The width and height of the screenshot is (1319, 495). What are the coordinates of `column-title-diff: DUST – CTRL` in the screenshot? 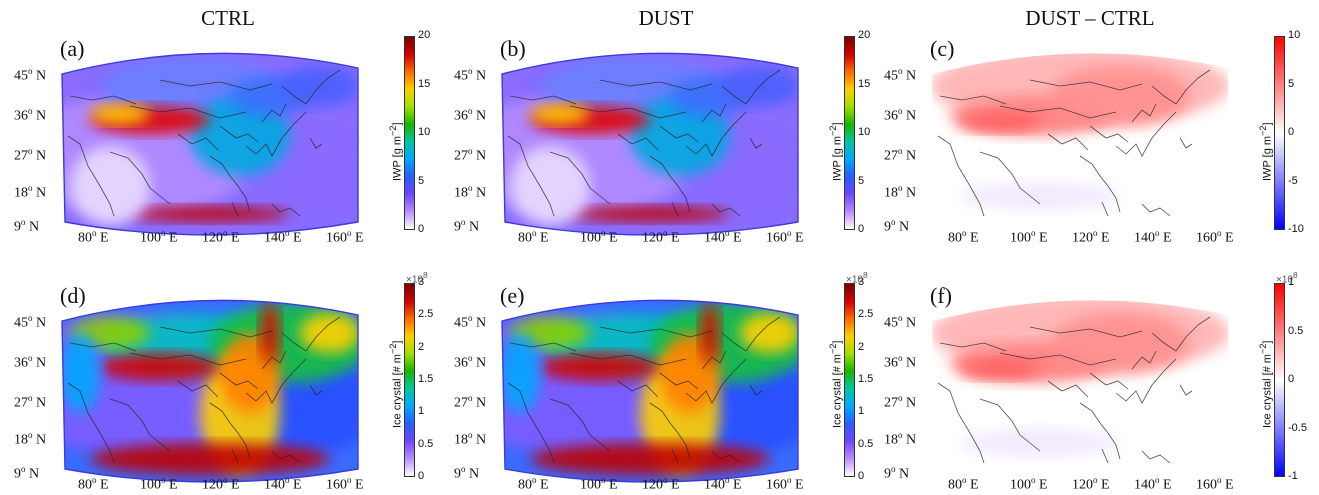 It's located at (1090, 18).